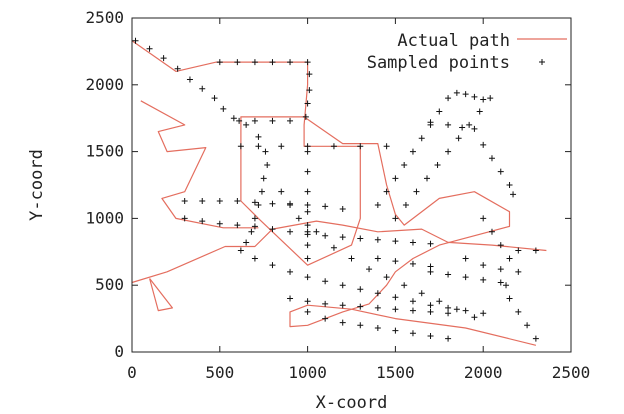 The width and height of the screenshot is (624, 414). Describe the element at coordinates (104, 17) in the screenshot. I see `y-tick-label: 2500` at that location.